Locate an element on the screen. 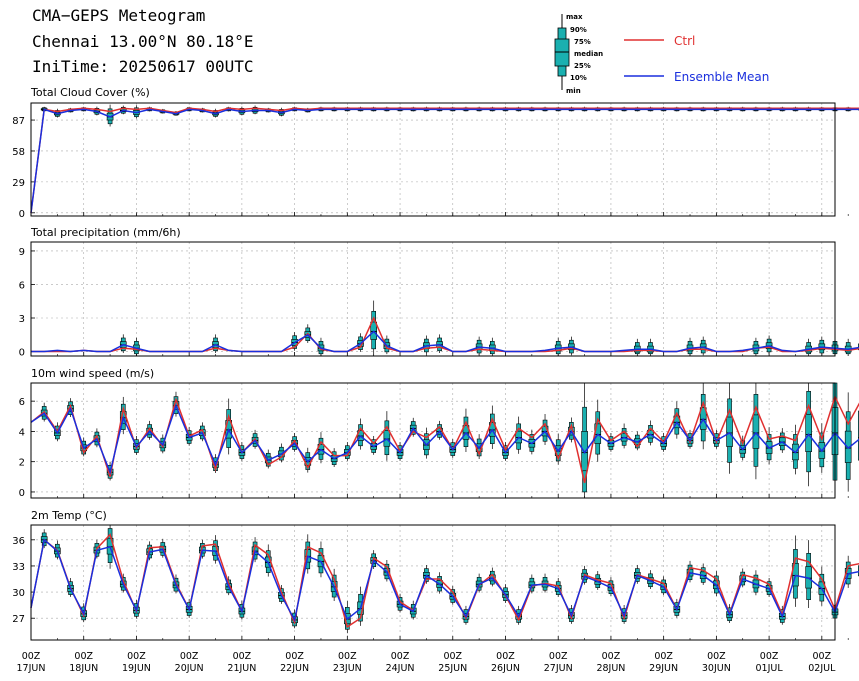 The height and width of the screenshot is (681, 859). legend-p90: 90% is located at coordinates (578, 30).